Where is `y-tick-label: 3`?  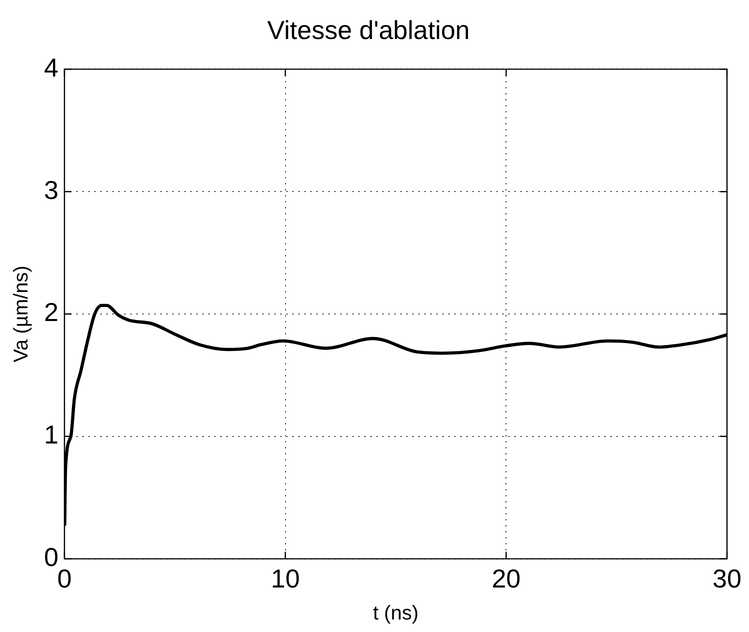
y-tick-label: 3 is located at coordinates (51, 189).